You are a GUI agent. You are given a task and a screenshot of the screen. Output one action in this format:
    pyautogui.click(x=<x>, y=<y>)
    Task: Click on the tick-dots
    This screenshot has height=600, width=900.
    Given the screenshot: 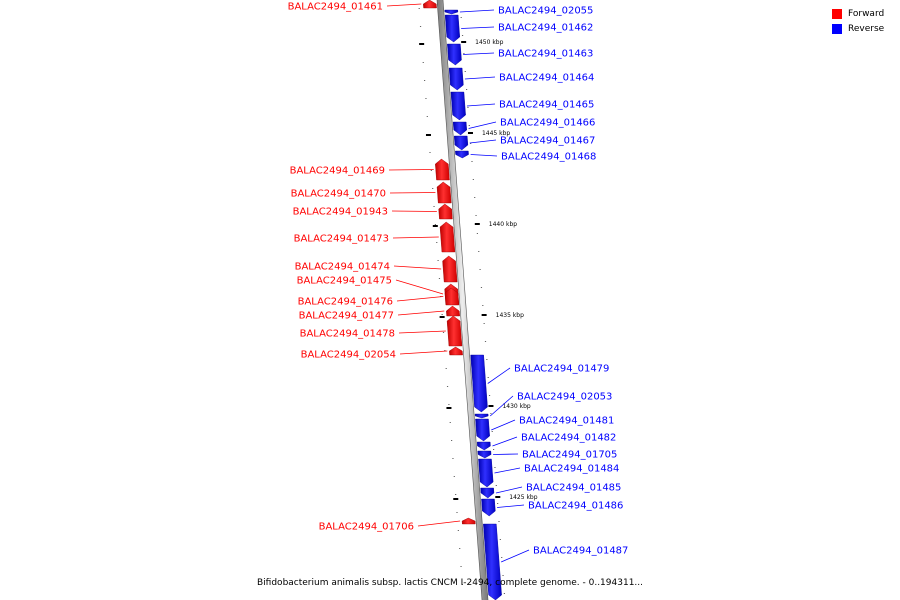 What is the action you would take?
    pyautogui.click(x=461, y=301)
    